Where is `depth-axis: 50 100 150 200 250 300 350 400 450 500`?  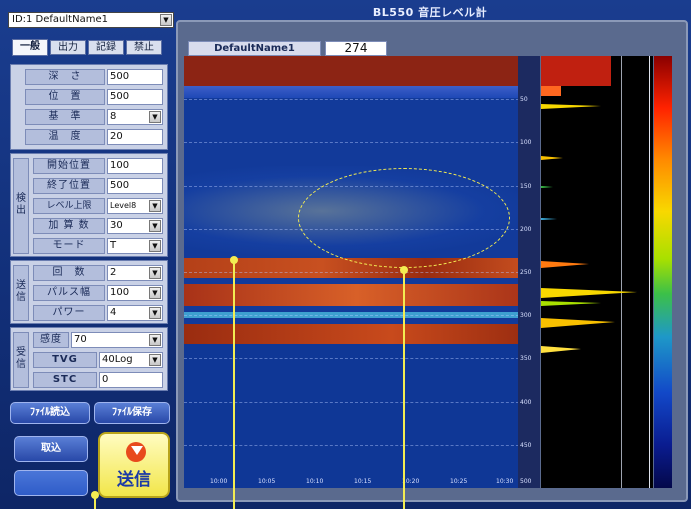 depth-axis: 50 100 150 200 250 300 350 400 450 500 is located at coordinates (529, 272).